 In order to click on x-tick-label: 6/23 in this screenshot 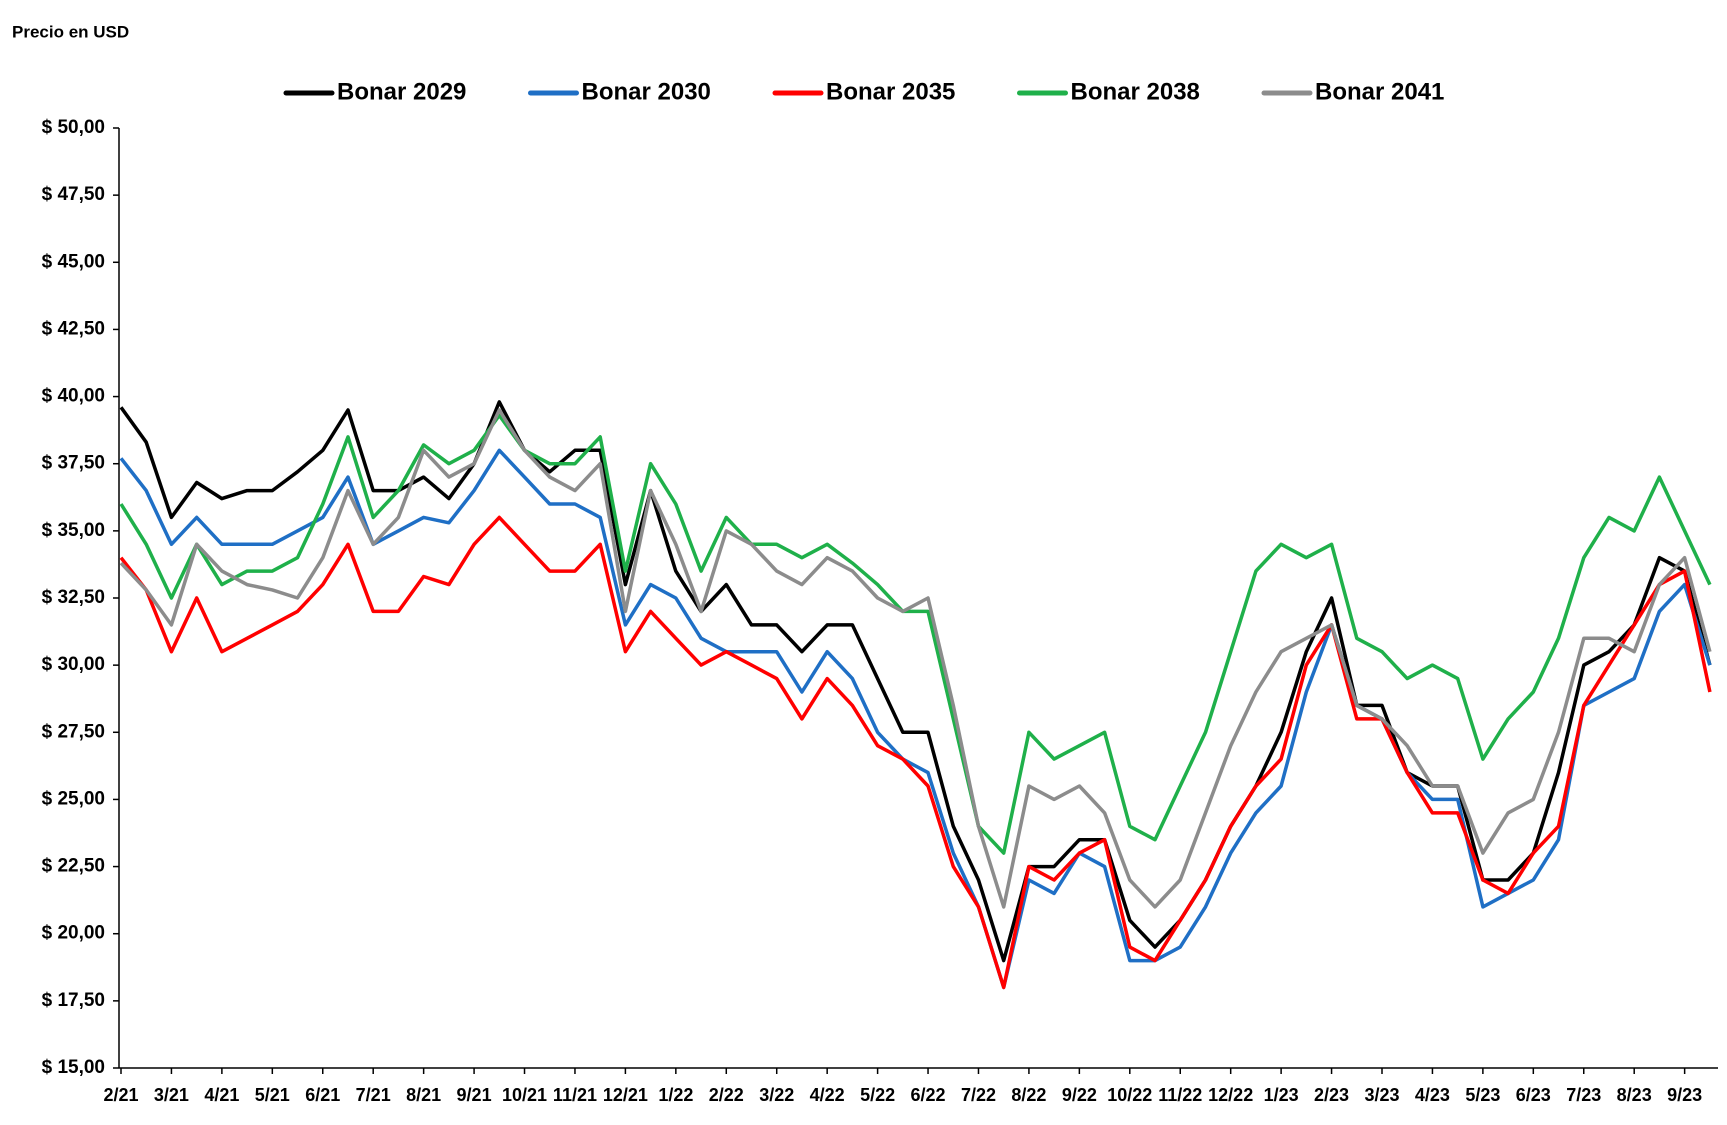, I will do `click(1533, 1095)`.